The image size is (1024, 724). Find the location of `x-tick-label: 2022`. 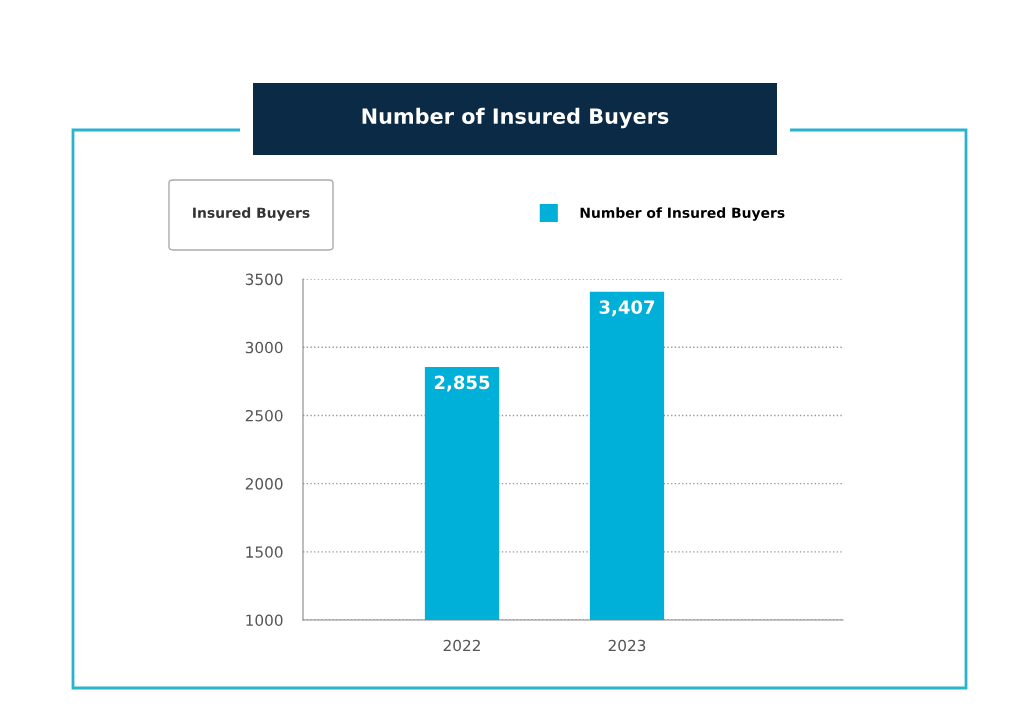

x-tick-label: 2022 is located at coordinates (461, 645).